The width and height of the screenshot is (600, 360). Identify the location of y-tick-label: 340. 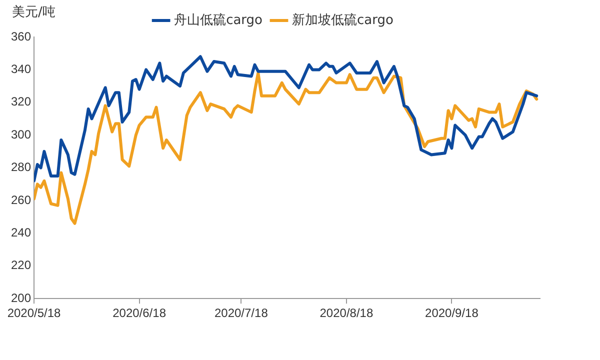
(21, 69).